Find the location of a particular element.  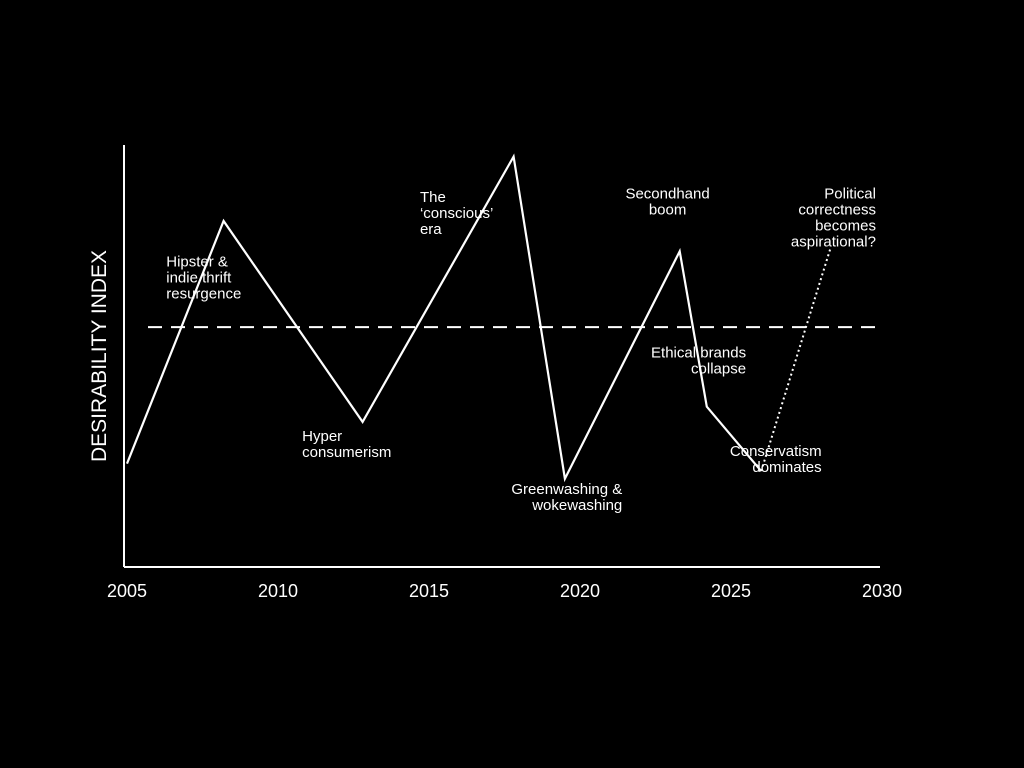

x-tick-label: 2025 is located at coordinates (731, 591).